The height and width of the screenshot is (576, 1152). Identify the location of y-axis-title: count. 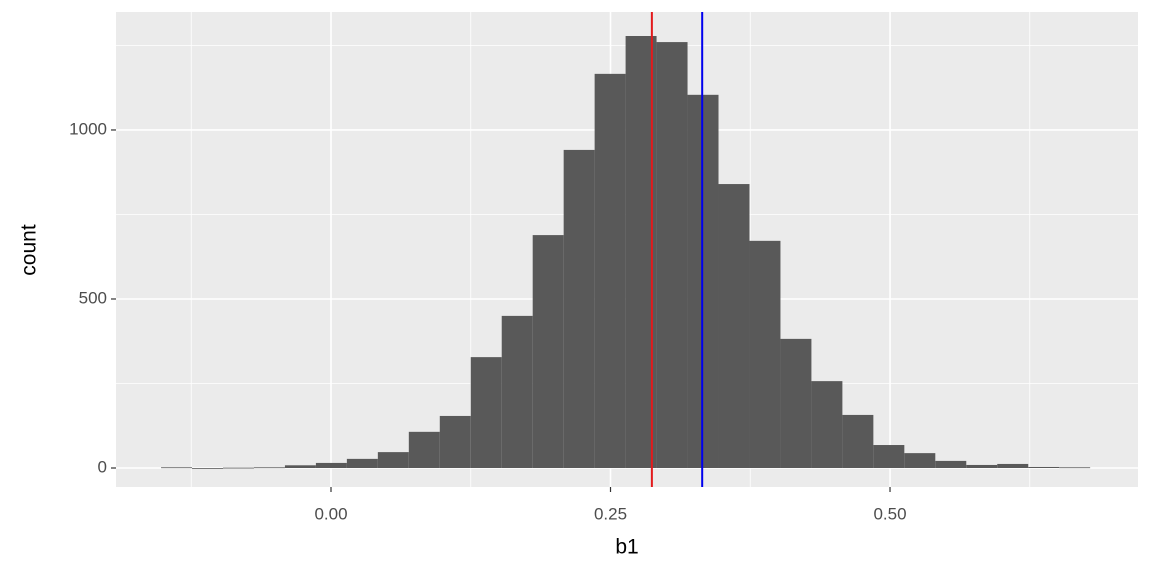
(29, 250).